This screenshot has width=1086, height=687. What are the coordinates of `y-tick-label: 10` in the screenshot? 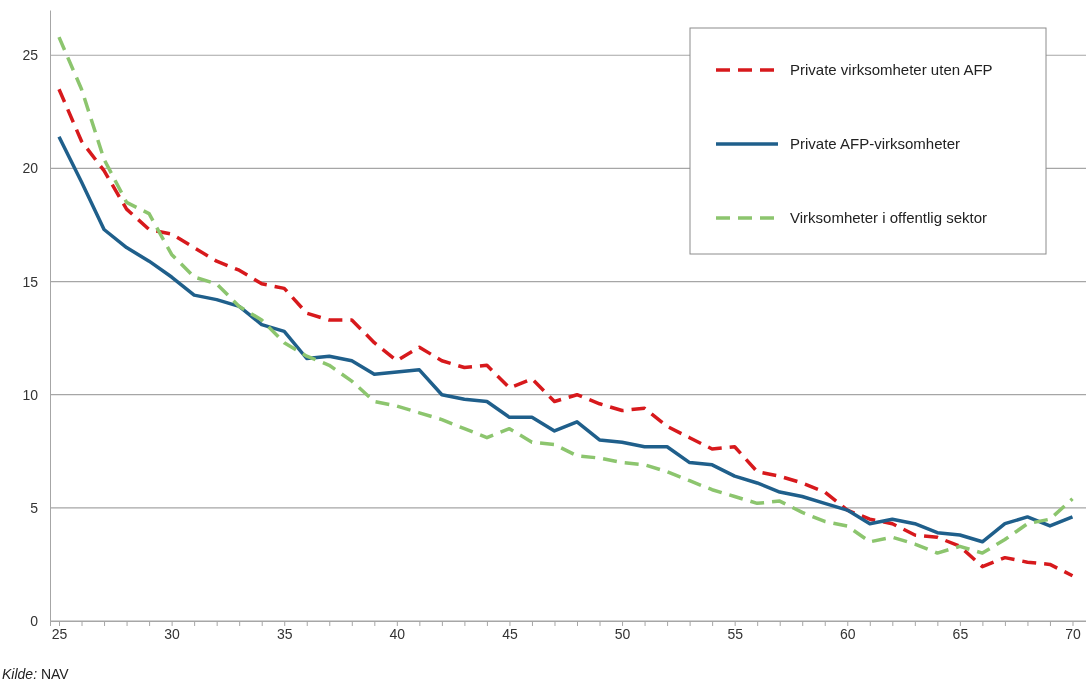 It's located at (30, 394).